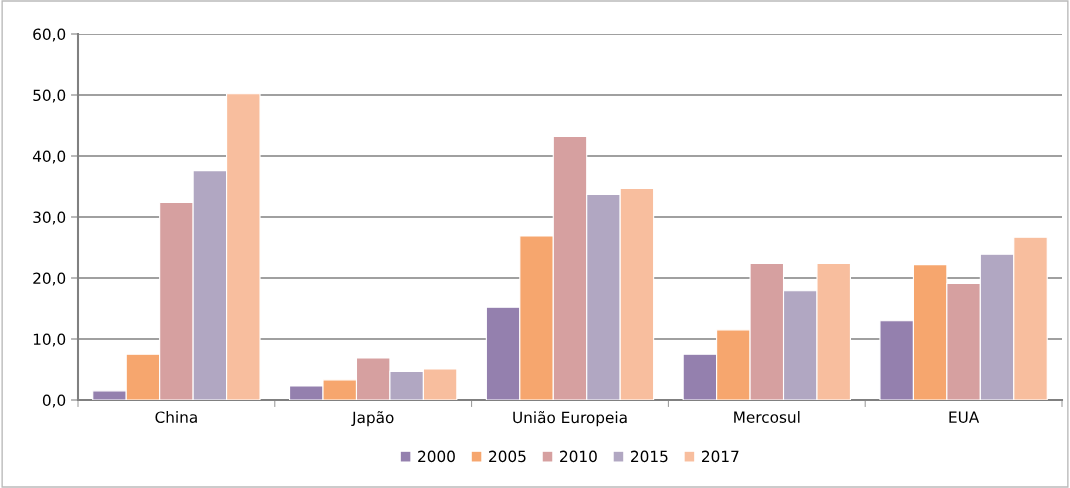 The height and width of the screenshot is (488, 1070). I want to click on y-tick-label: 40,0, so click(49, 157).